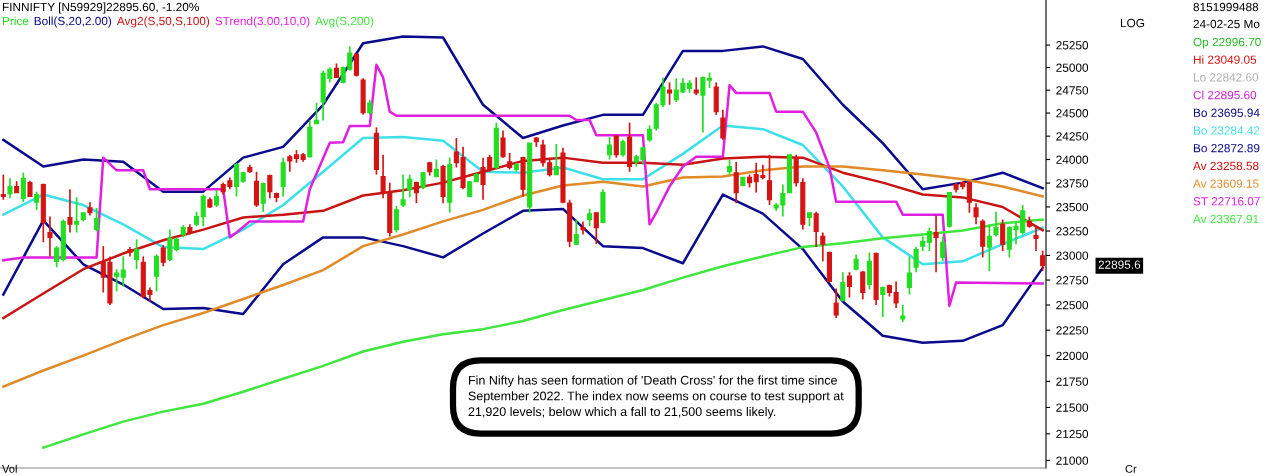 This screenshot has width=1266, height=476. I want to click on annotation: Vol, so click(9, 468).